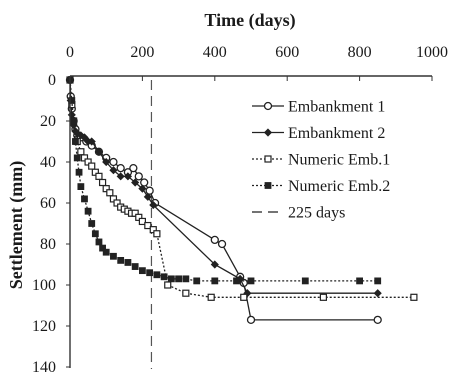  I want to click on y-tick-label: 100, so click(44, 285).